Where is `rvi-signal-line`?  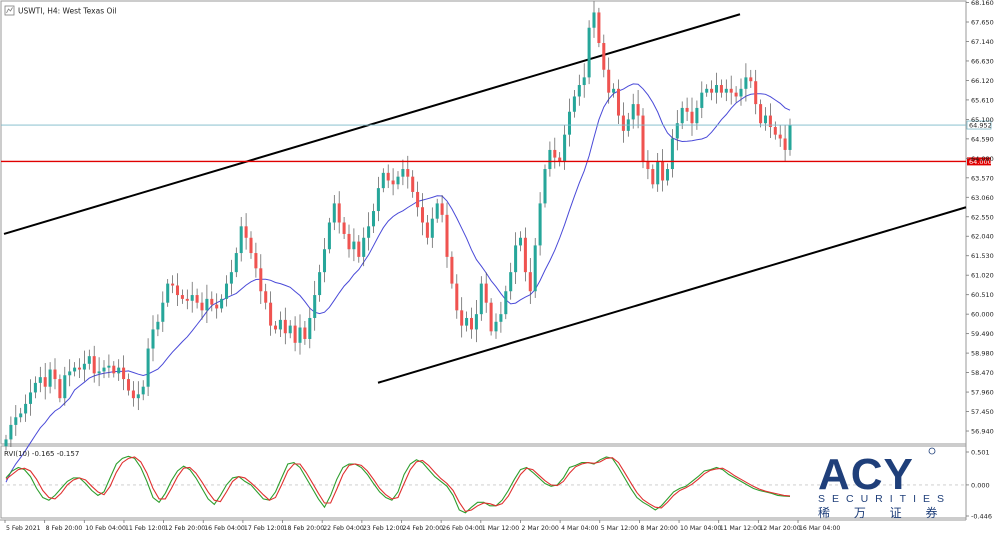
rvi-signal-line is located at coordinates (398, 484).